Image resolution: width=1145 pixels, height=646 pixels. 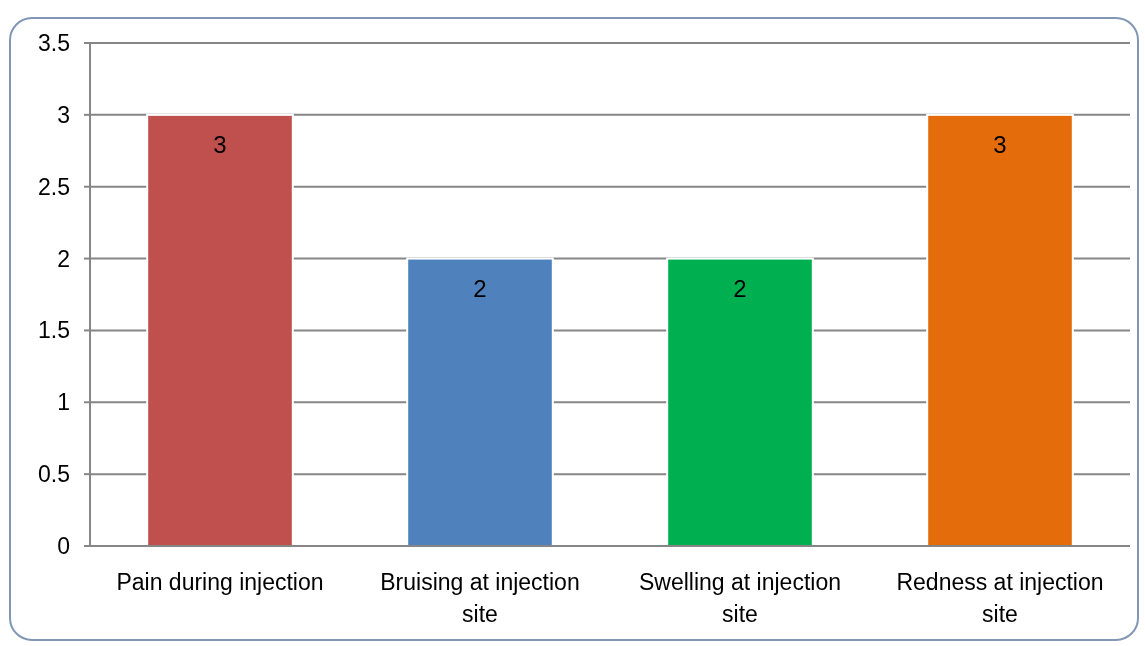 What do you see at coordinates (54, 43) in the screenshot?
I see `y-tick-label: 3.5` at bounding box center [54, 43].